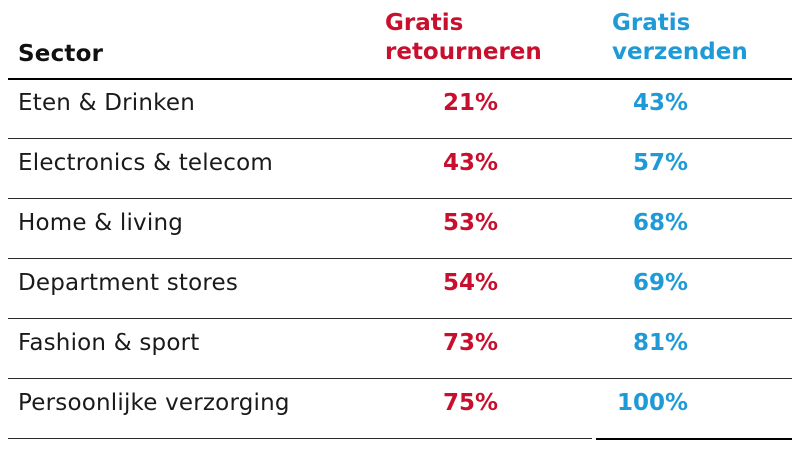 The image size is (800, 457). Describe the element at coordinates (660, 103) in the screenshot. I see `row-shipping-value: 43%` at that location.